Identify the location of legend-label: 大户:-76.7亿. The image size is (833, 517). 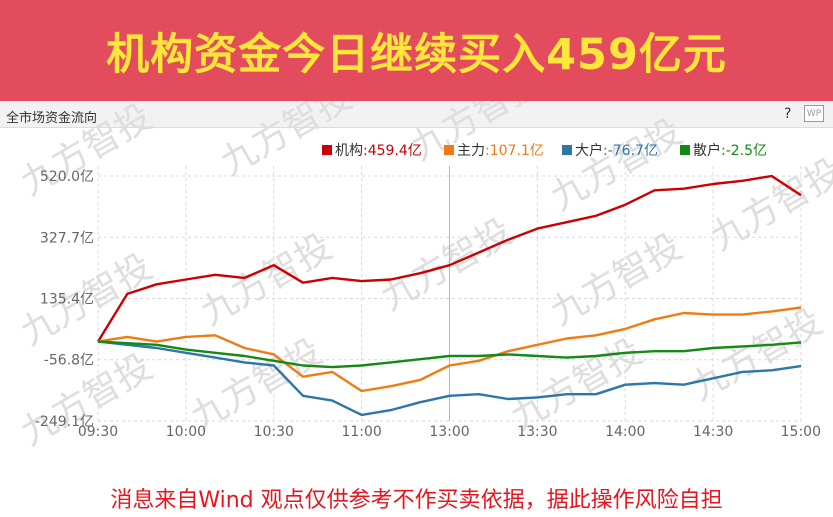
(616, 150).